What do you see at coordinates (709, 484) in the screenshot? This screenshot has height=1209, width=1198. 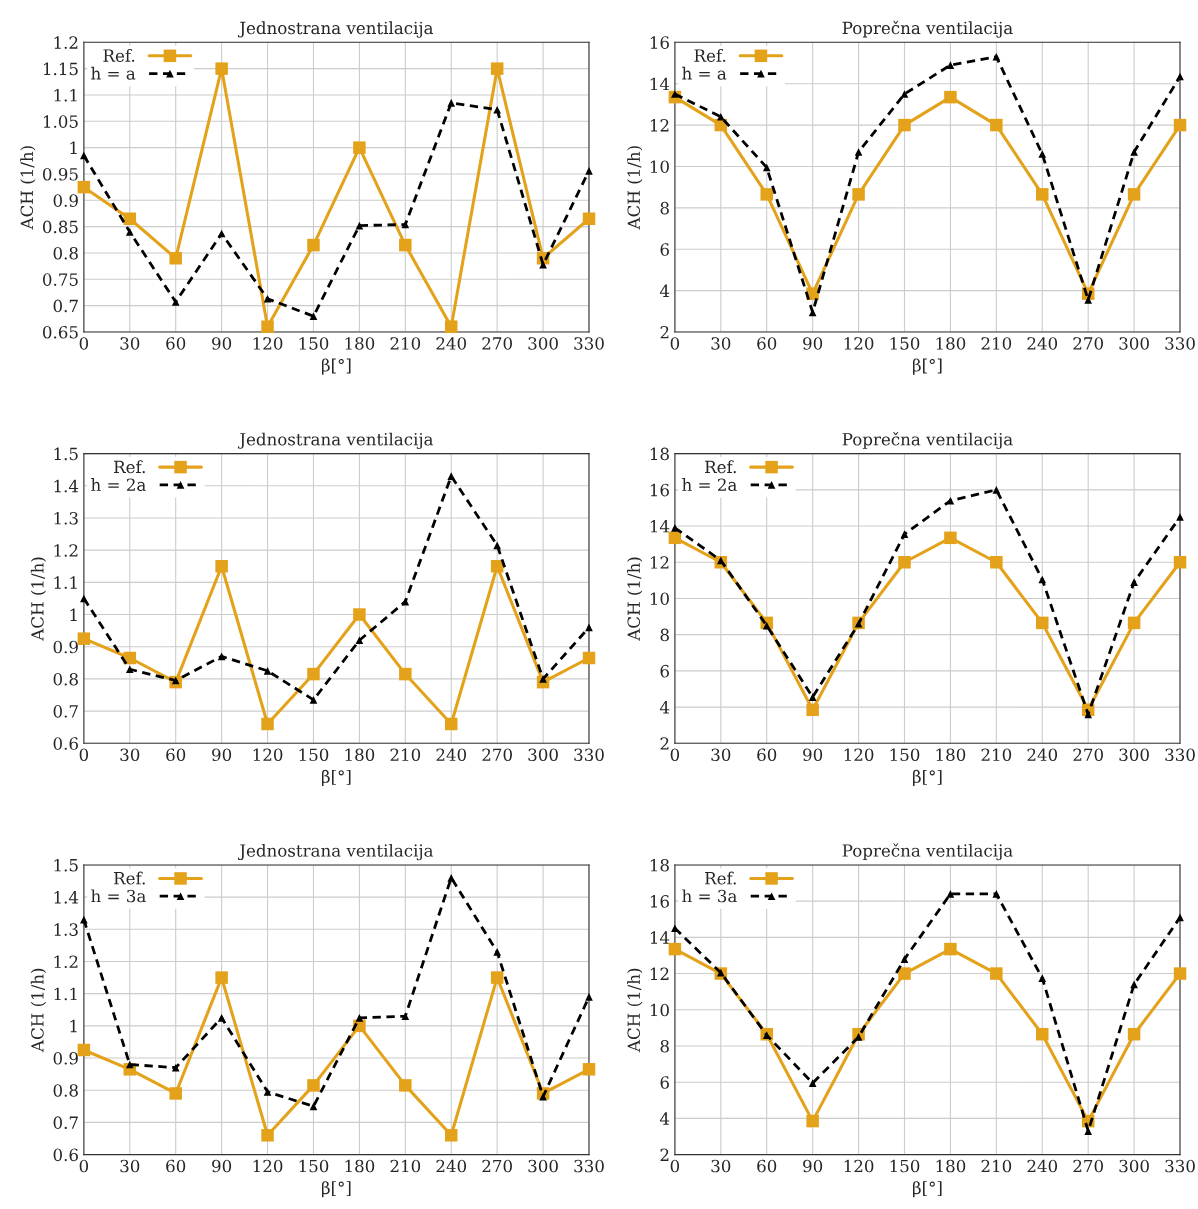 I see `legend-label: h = 2a` at bounding box center [709, 484].